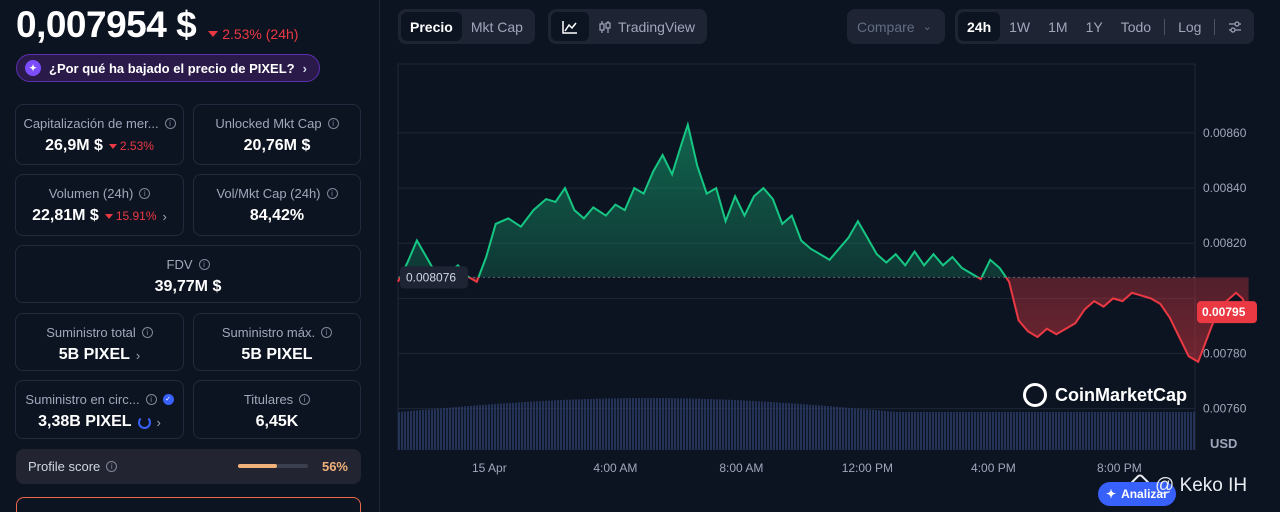 This screenshot has height=512, width=1280. I want to click on chart-settings-button, so click(1235, 26).